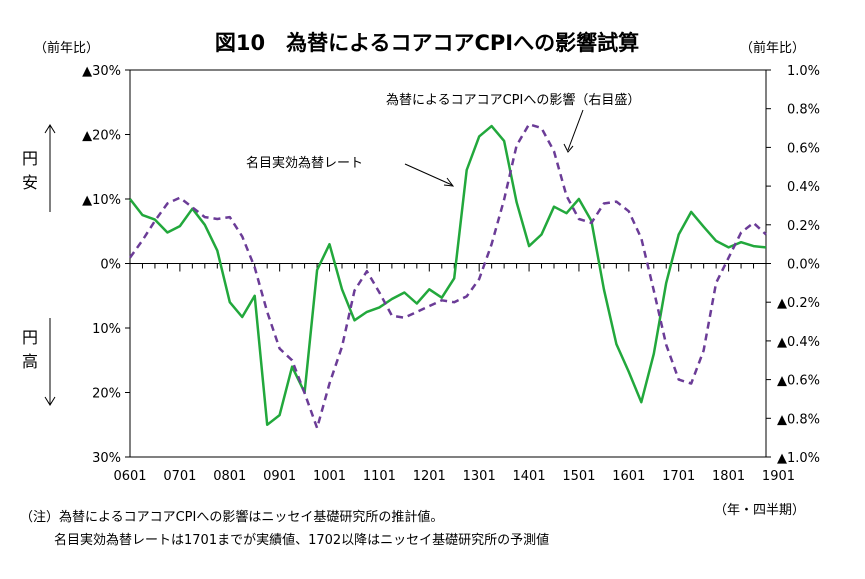 The height and width of the screenshot is (579, 865). Describe the element at coordinates (803, 226) in the screenshot. I see `right-tick-label: 0.2%` at that location.